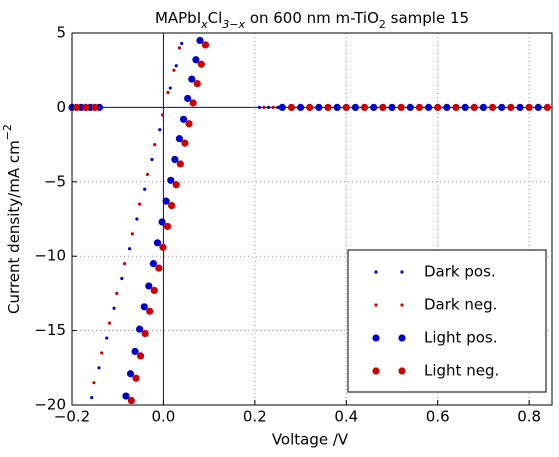 Image resolution: width=559 pixels, height=457 pixels. What do you see at coordinates (61, 107) in the screenshot?
I see `y-tick-label: 0` at bounding box center [61, 107].